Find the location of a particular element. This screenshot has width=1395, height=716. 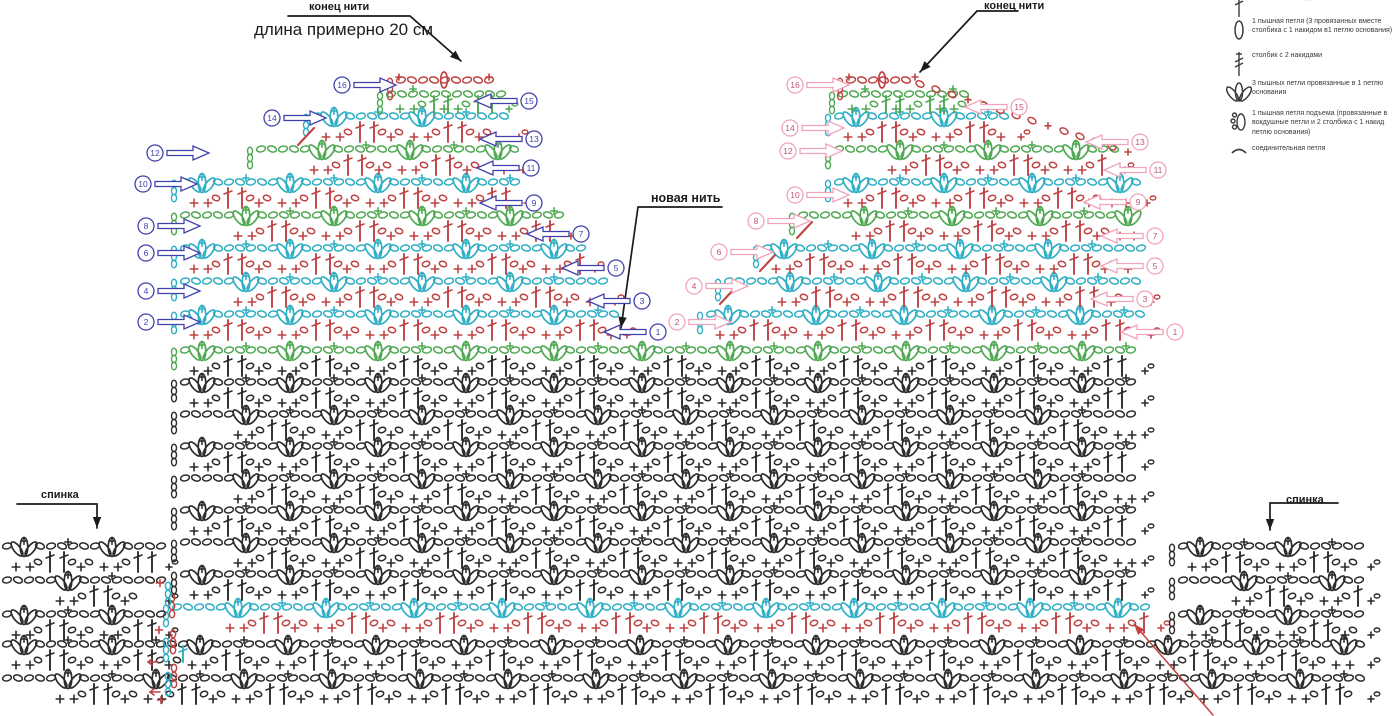

back-label-left: спинка is located at coordinates (60, 495).